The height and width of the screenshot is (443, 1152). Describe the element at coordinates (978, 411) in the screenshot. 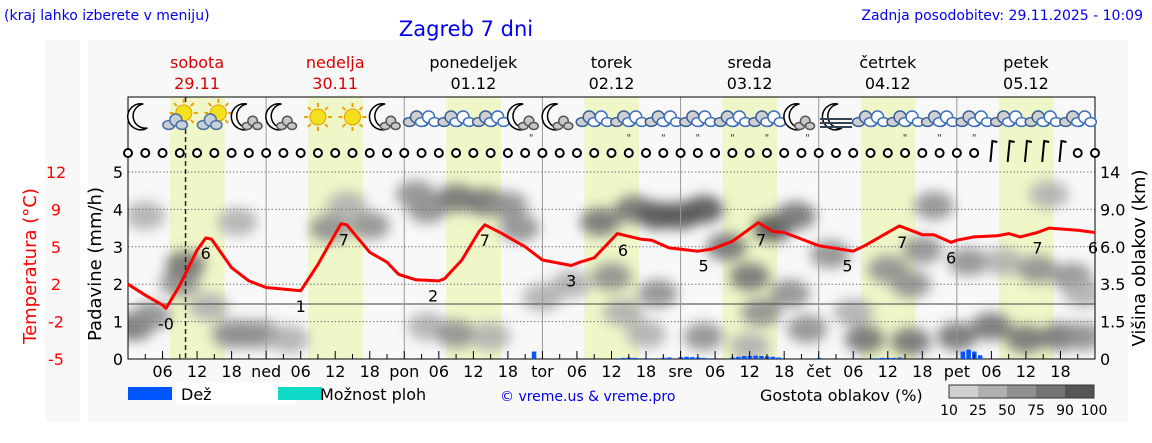

I see `cloud-density-tick: 25` at that location.